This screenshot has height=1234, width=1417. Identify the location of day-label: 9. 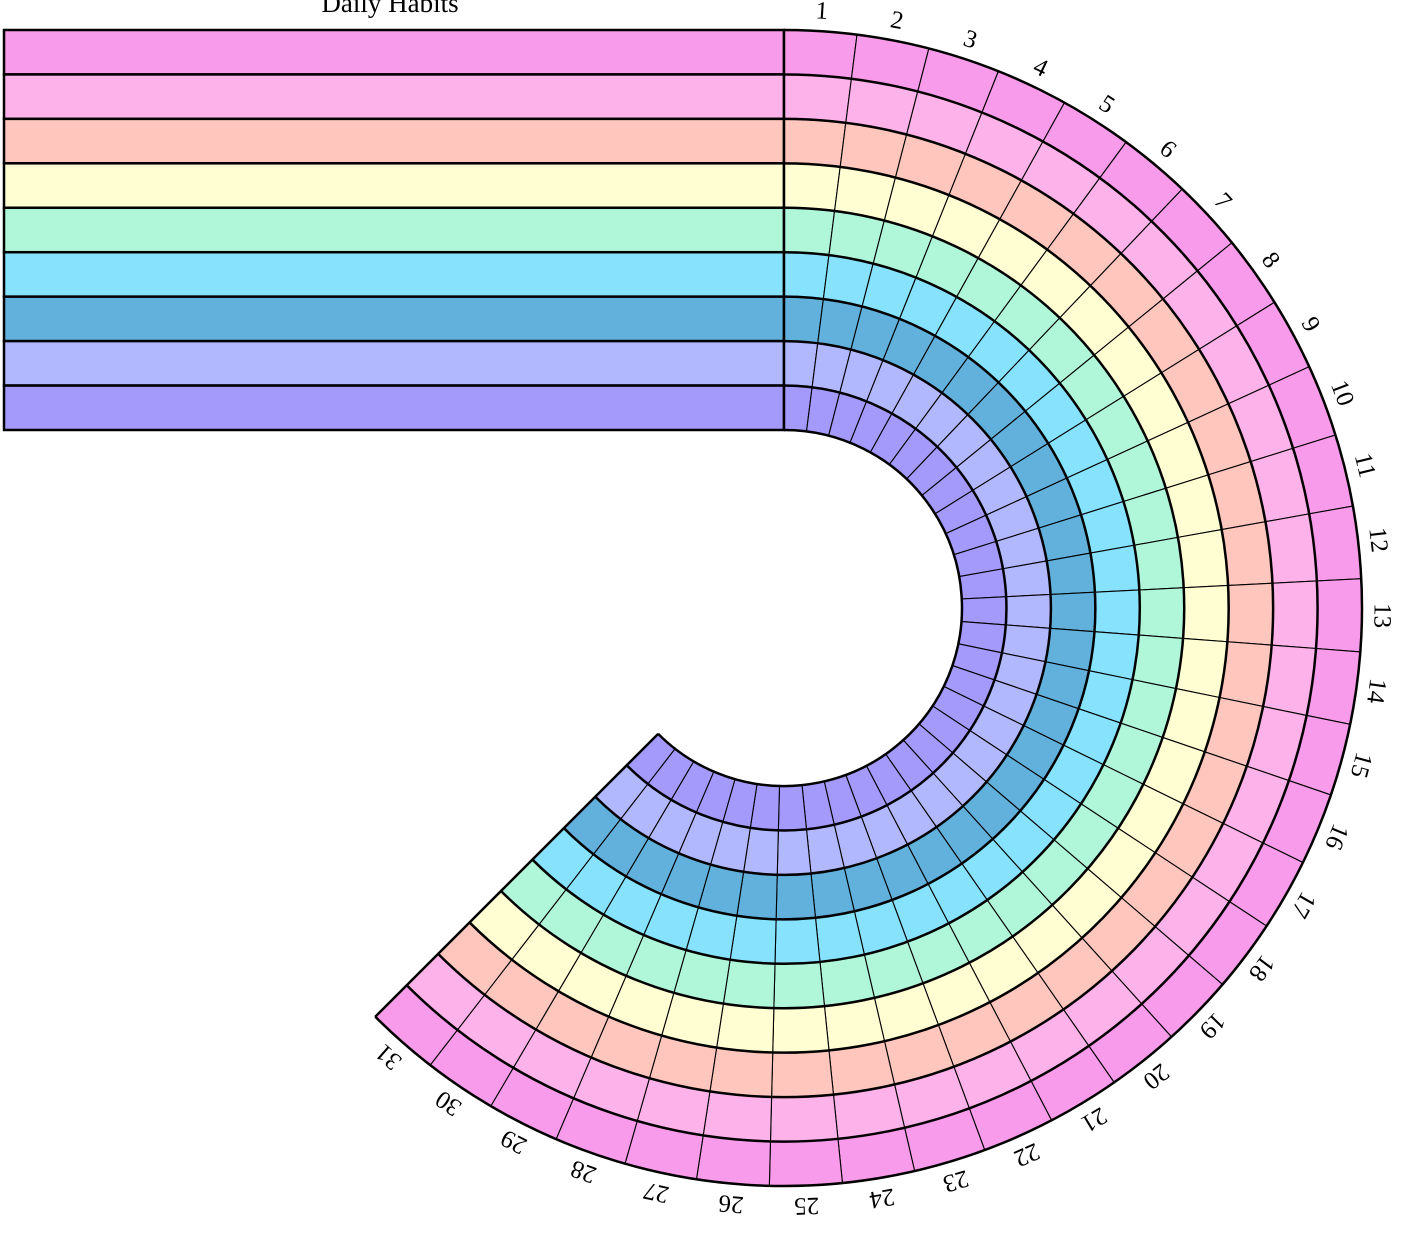
(1311, 325).